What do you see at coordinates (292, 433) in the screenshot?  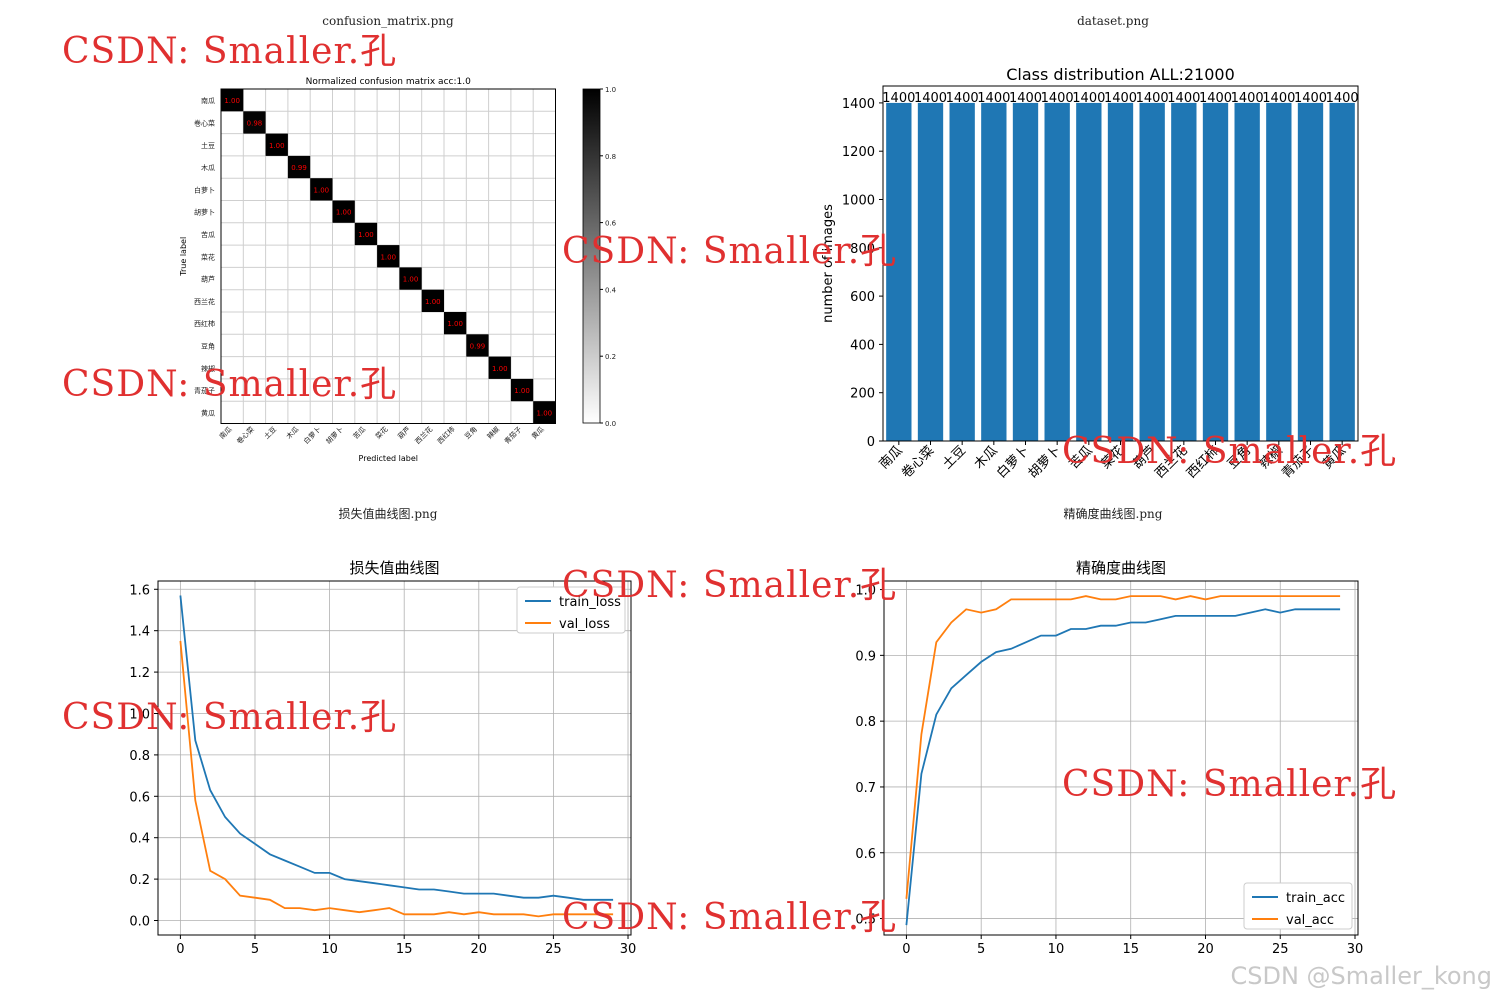 I see `x-tick-label: 木瓜` at bounding box center [292, 433].